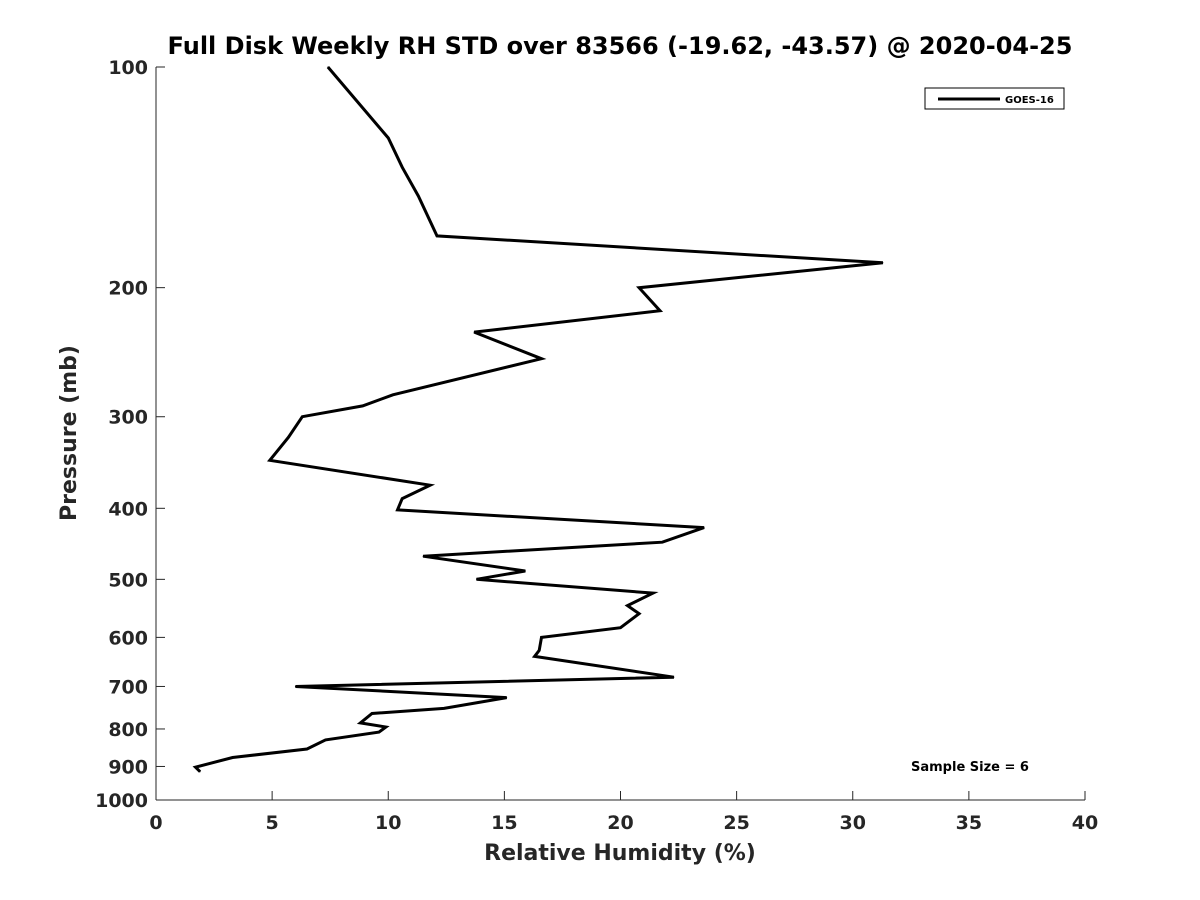 This screenshot has height=900, width=1200. Describe the element at coordinates (620, 823) in the screenshot. I see `x-tick-label: 20` at that location.